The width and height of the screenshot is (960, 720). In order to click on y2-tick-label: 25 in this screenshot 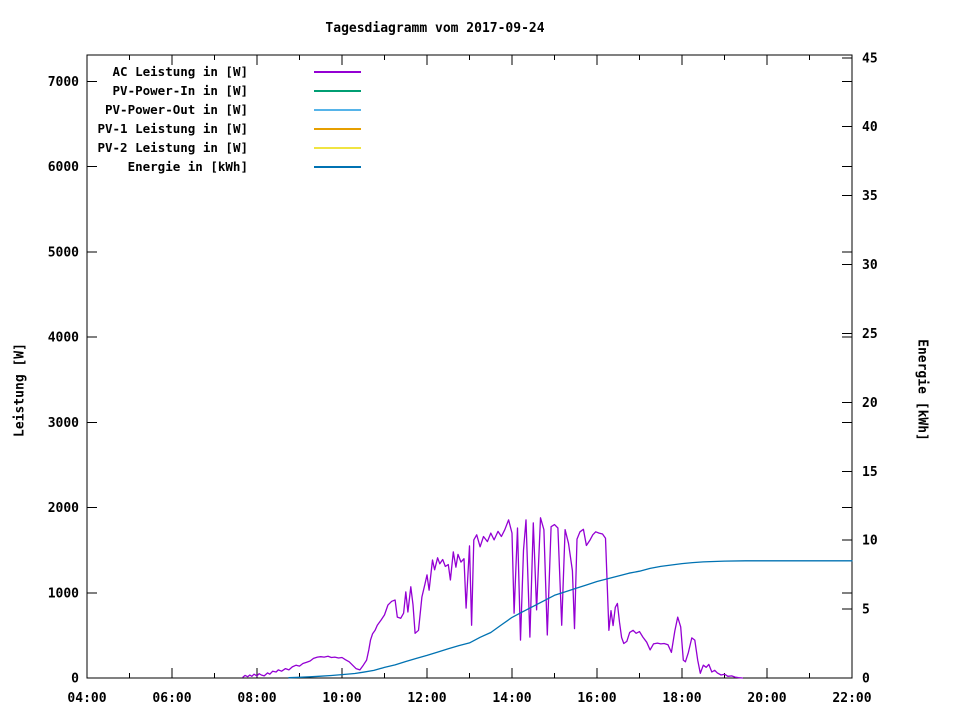, I will do `click(870, 334)`.